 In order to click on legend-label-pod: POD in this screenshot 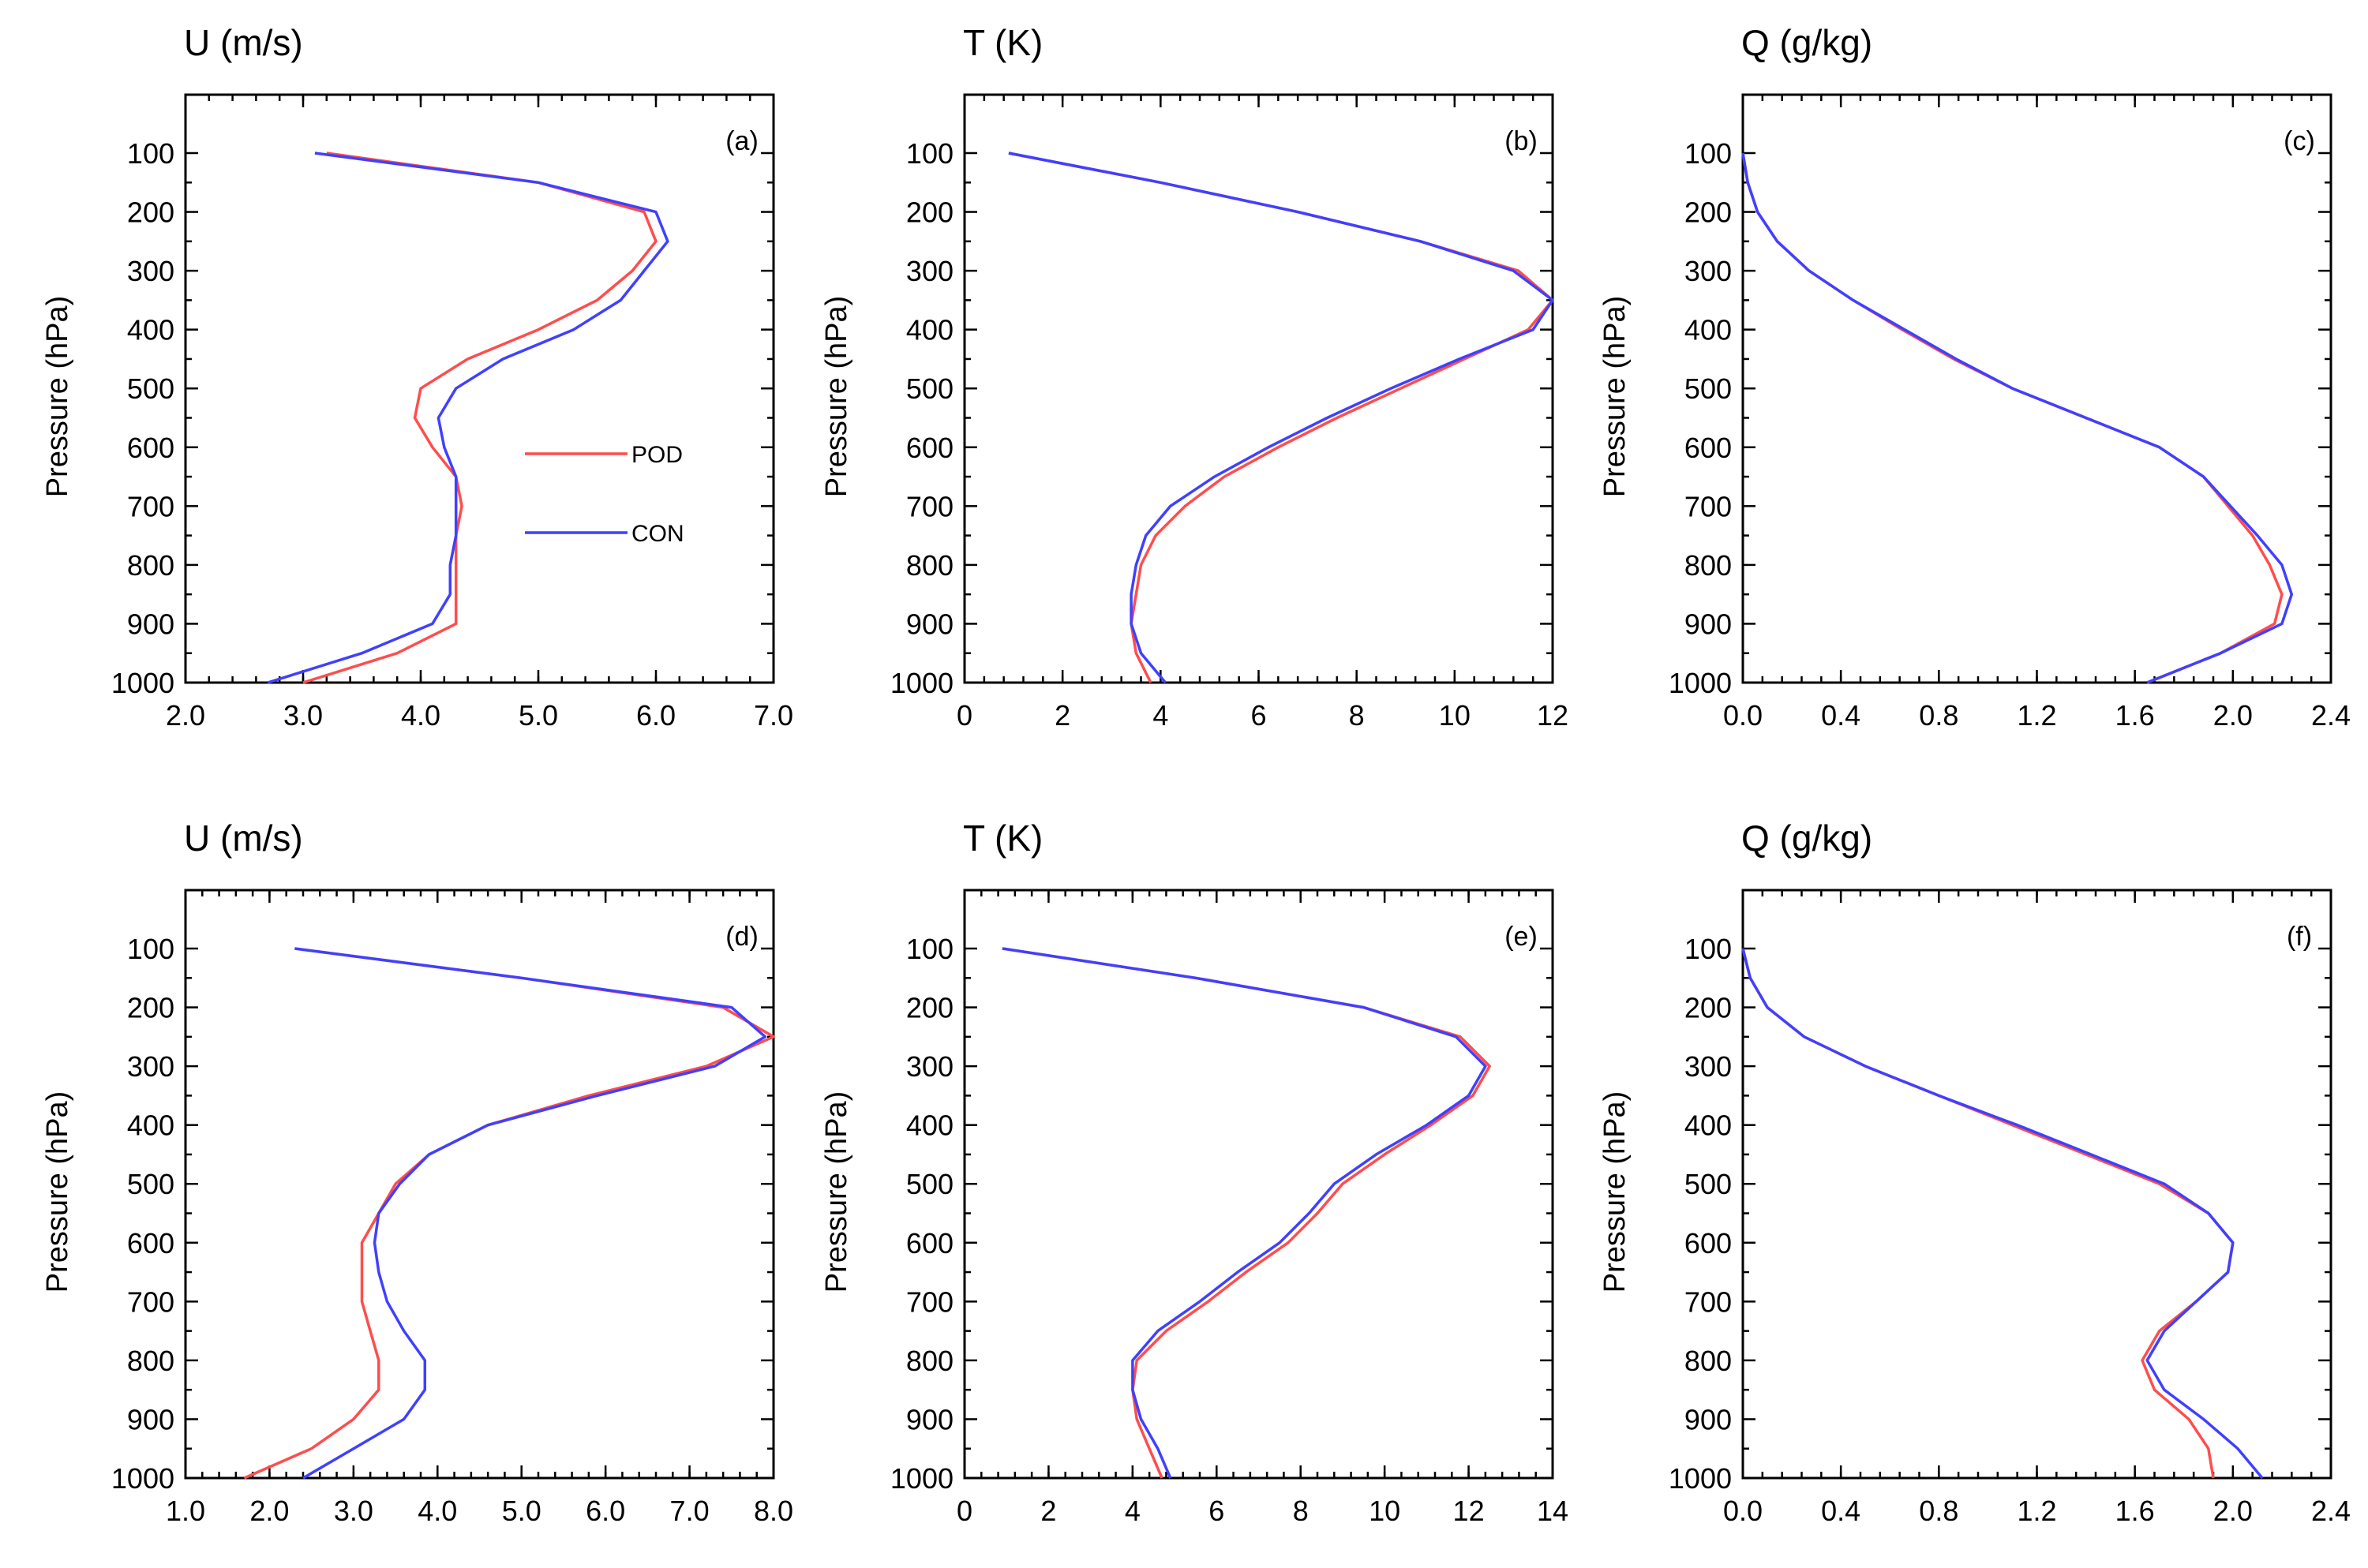, I will do `click(657, 455)`.